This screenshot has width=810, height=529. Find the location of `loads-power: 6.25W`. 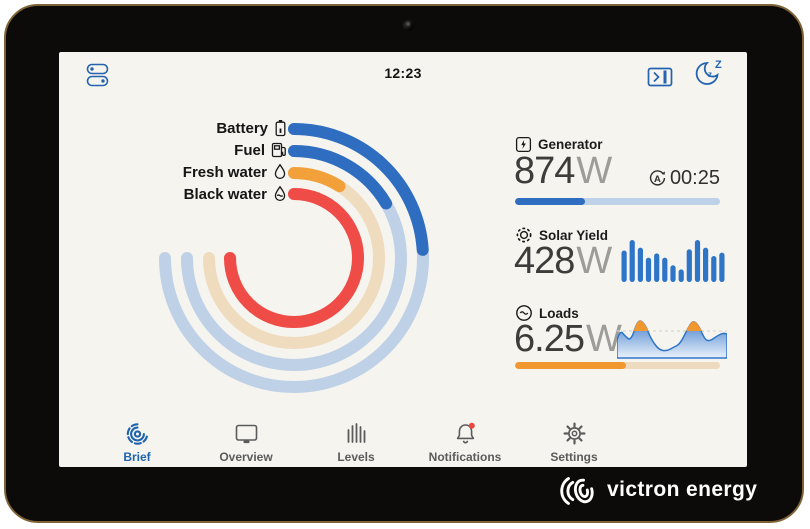

loads-power: 6.25W is located at coordinates (568, 339).